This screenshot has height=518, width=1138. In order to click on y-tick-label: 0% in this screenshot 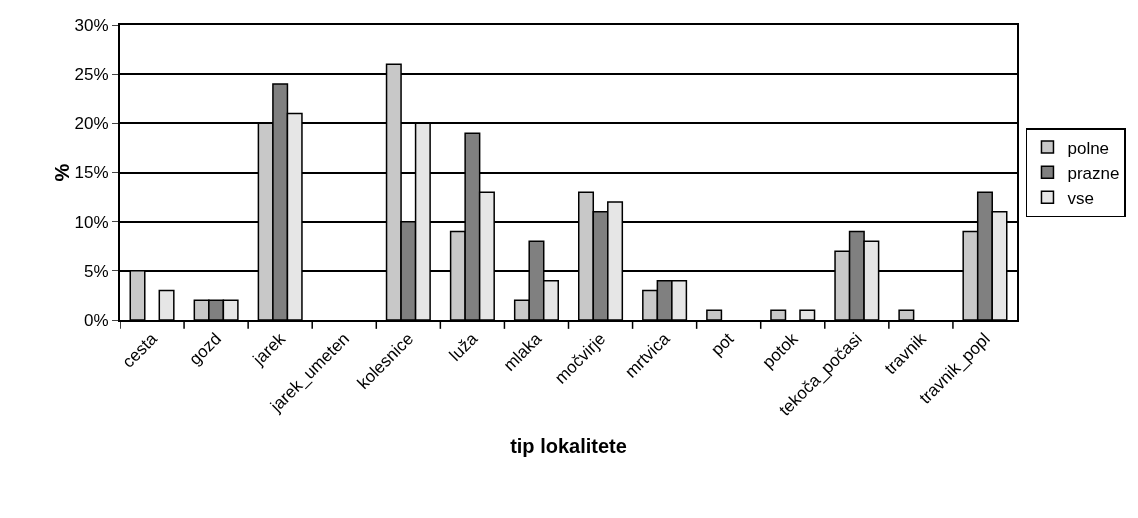, I will do `click(96, 320)`.